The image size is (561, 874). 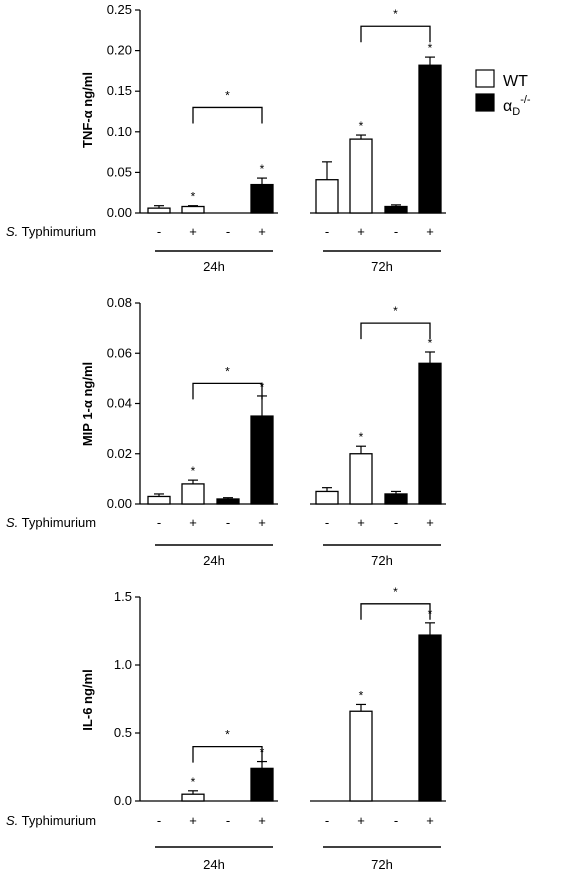 What do you see at coordinates (87, 110) in the screenshot?
I see `y-axis-label: TNF-α ng/ml` at bounding box center [87, 110].